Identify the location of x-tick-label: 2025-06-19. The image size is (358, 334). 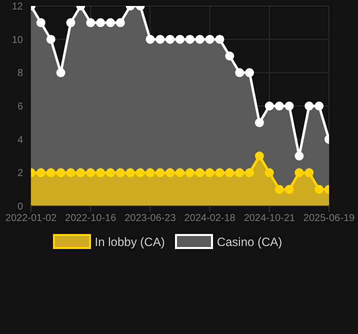
(329, 218).